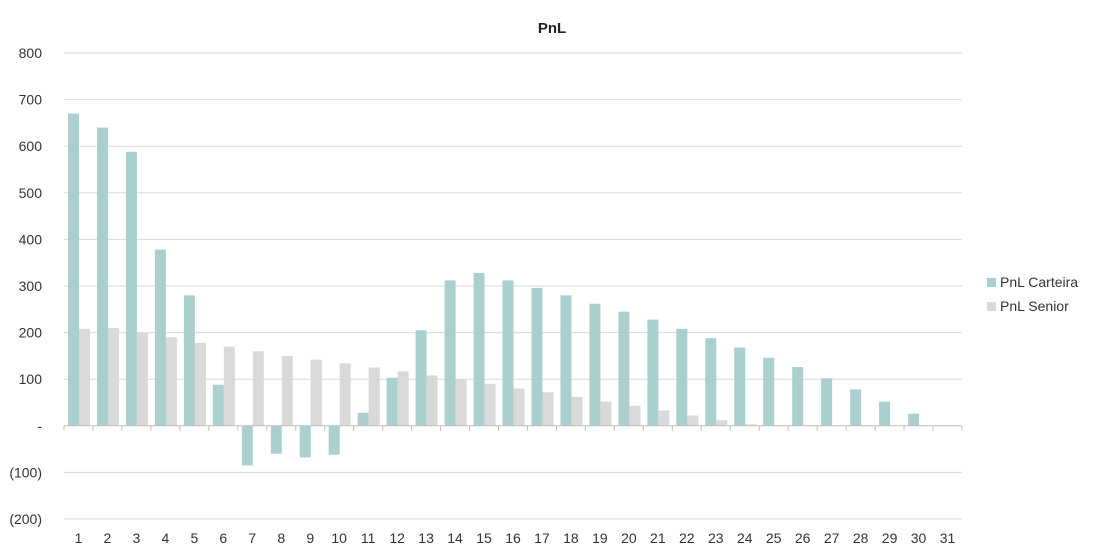 The image size is (1099, 548). Describe the element at coordinates (716, 538) in the screenshot. I see `x-tick-label: 23` at that location.